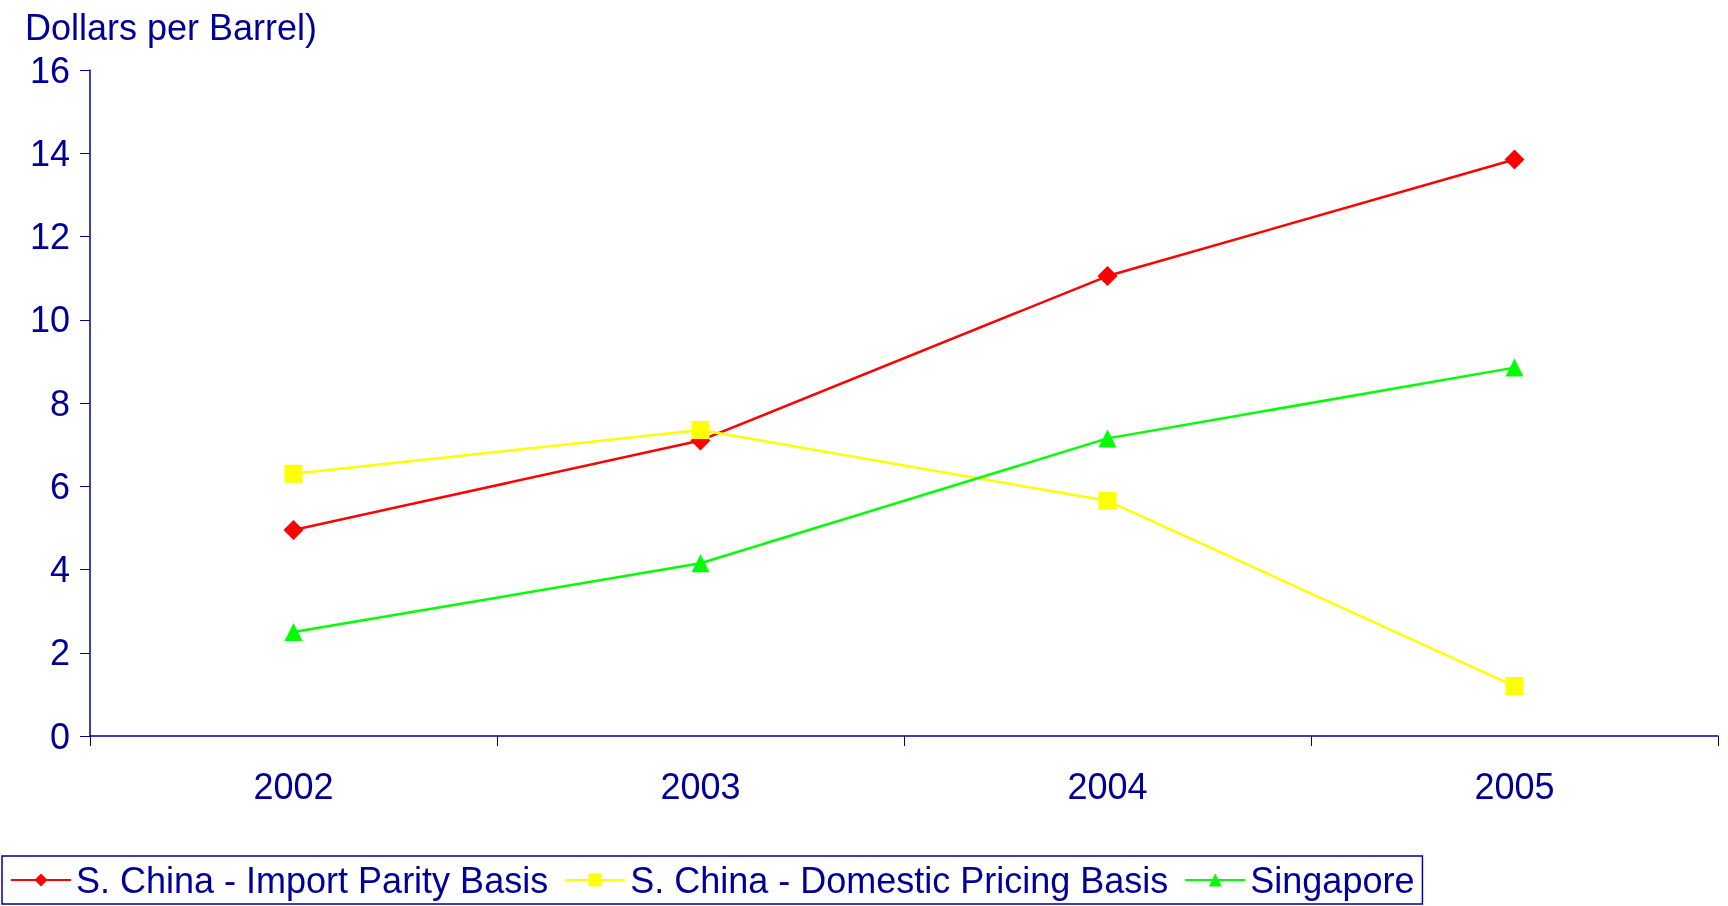  What do you see at coordinates (59, 653) in the screenshot?
I see `y-tick-label: 2` at bounding box center [59, 653].